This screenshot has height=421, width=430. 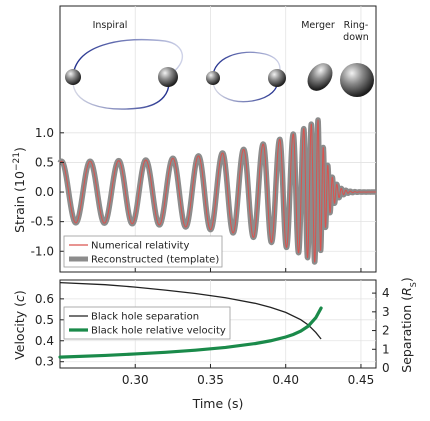 What do you see at coordinates (356, 25) in the screenshot?
I see `ringdown-label-line1: Ring-` at bounding box center [356, 25].